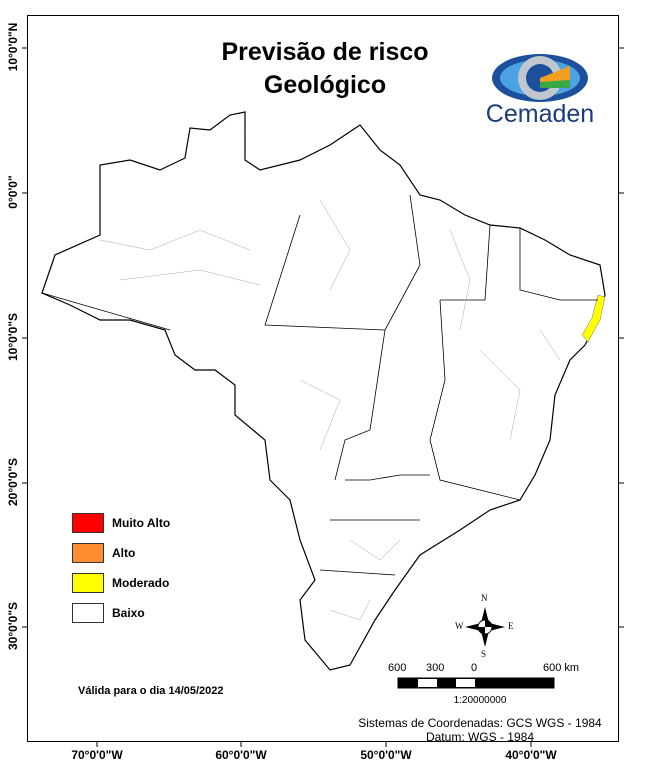  I want to click on legend-label: Muito Alto, so click(141, 523).